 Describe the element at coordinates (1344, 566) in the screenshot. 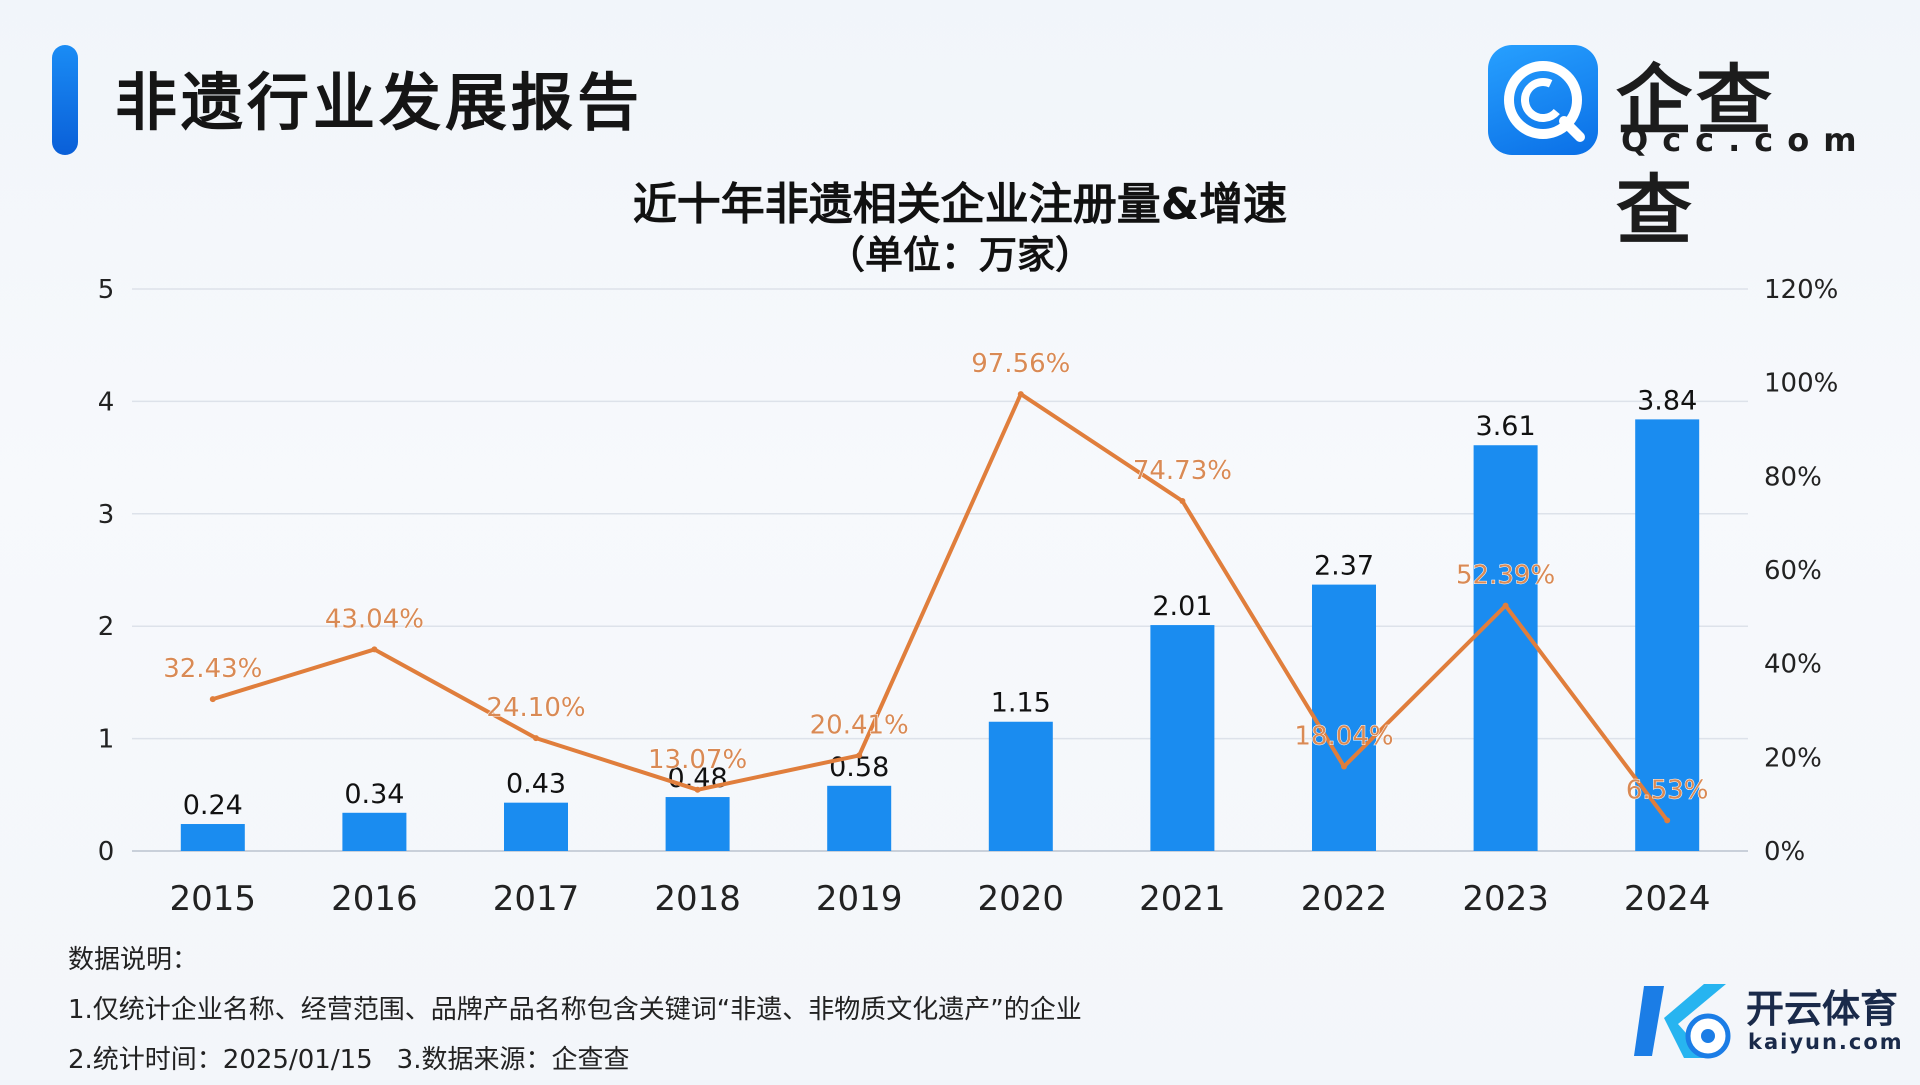

I see `bar-value-label: 2.37` at that location.